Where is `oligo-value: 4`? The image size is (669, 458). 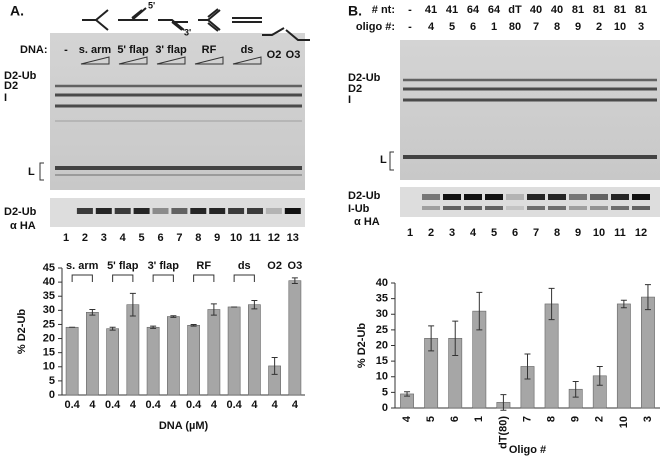
oligo-value: 4 is located at coordinates (431, 27).